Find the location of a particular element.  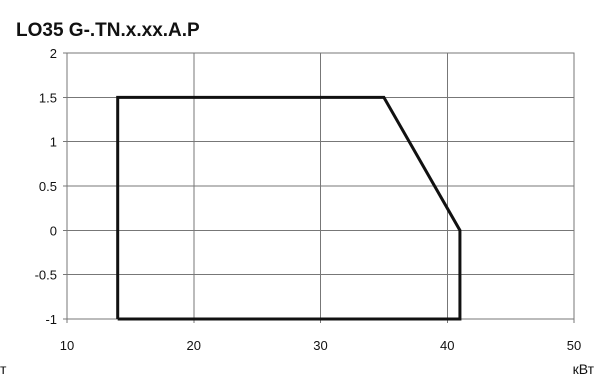

x-tick-label: 20 is located at coordinates (194, 345).